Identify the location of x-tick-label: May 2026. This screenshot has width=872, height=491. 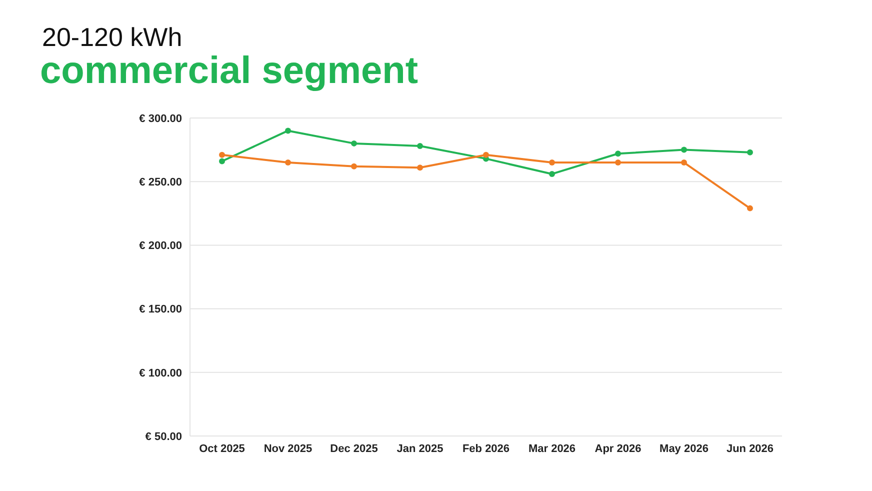
(684, 448).